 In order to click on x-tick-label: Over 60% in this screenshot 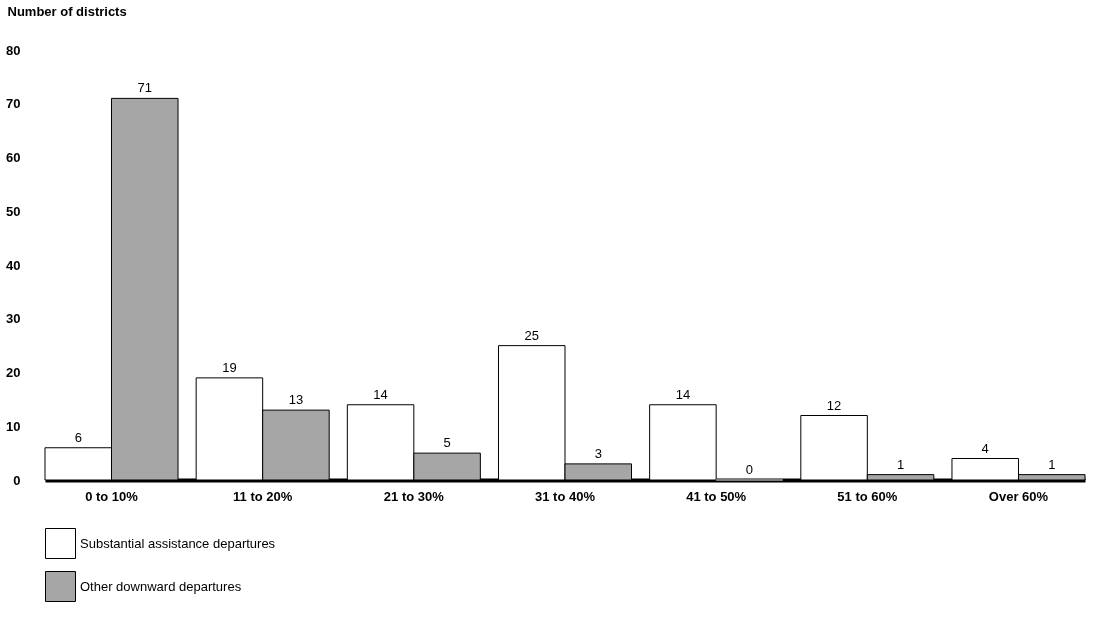, I will do `click(1018, 496)`.